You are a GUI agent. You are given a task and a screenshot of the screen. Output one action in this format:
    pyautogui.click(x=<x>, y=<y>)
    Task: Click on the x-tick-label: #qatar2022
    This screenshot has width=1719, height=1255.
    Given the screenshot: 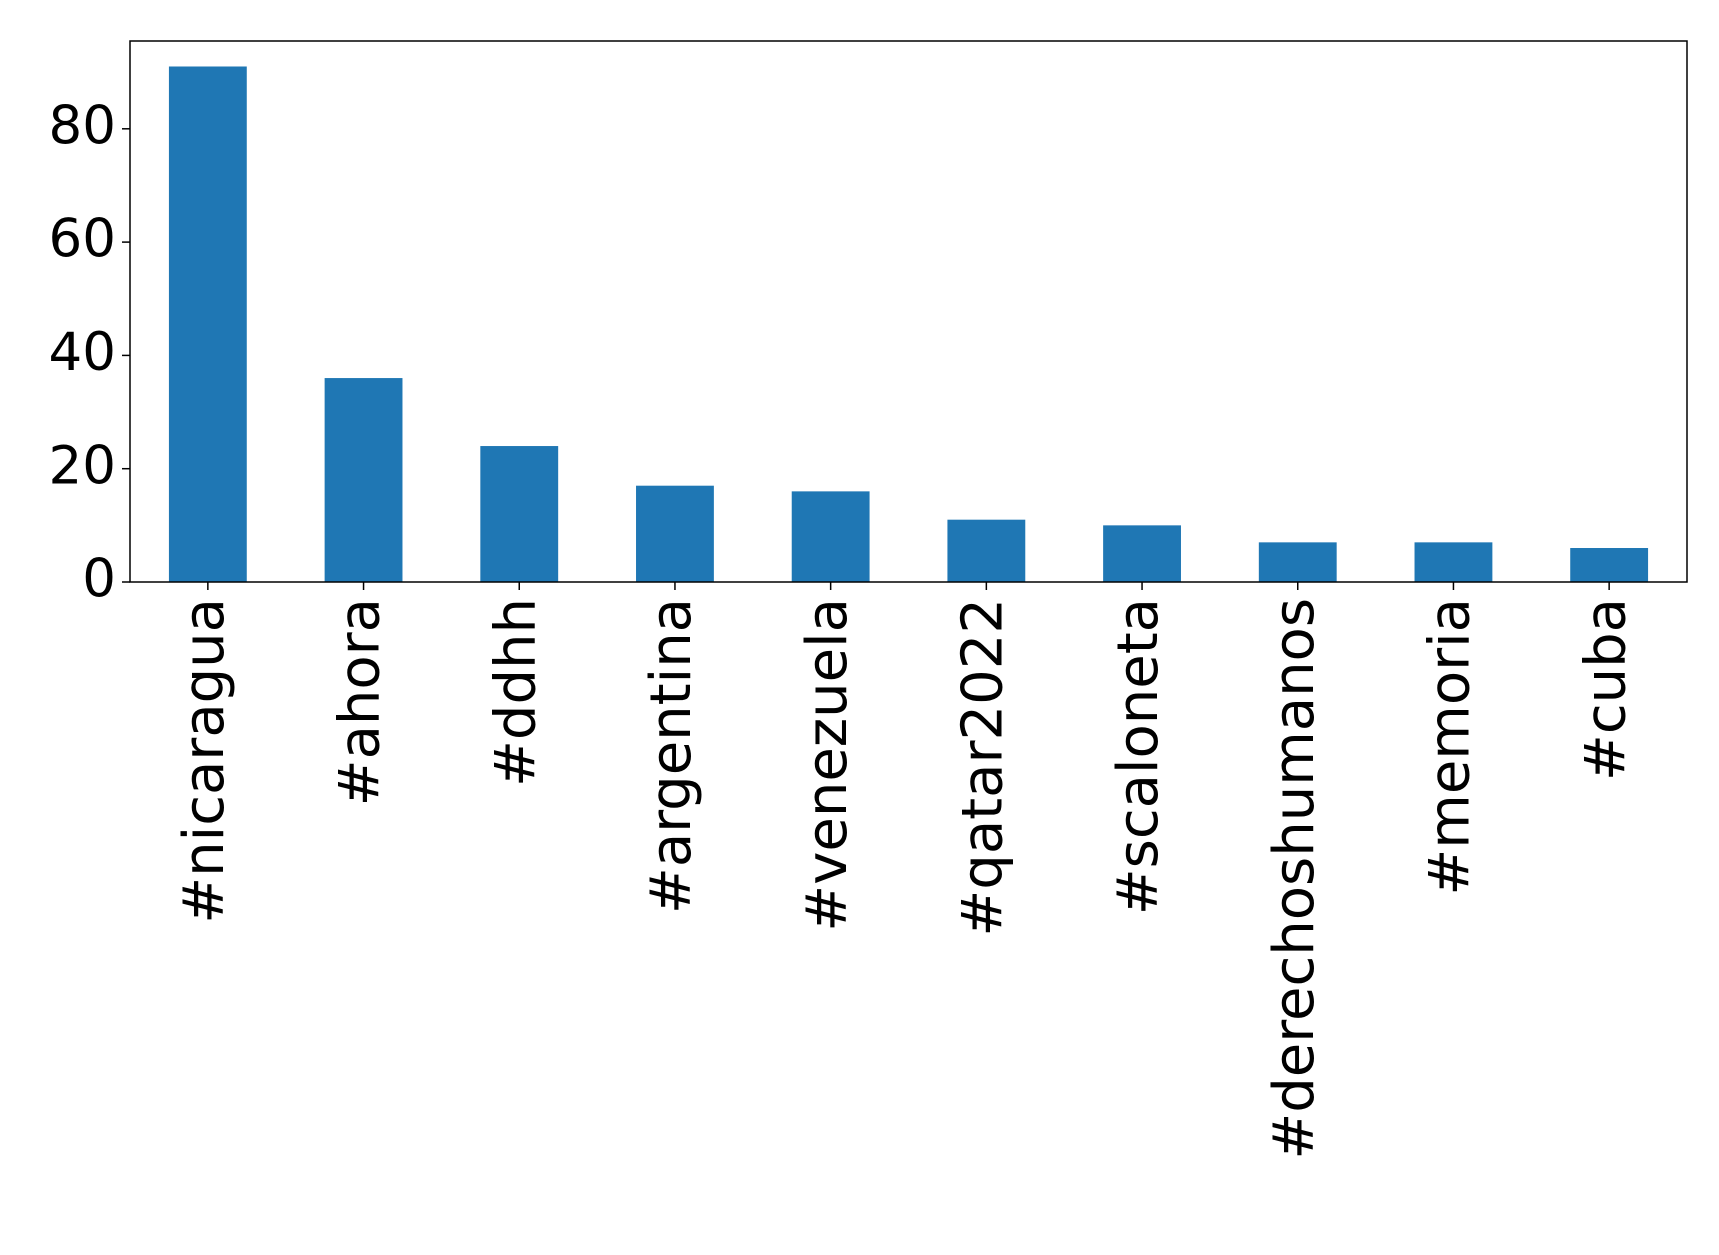 What is the action you would take?
    pyautogui.click(x=982, y=767)
    